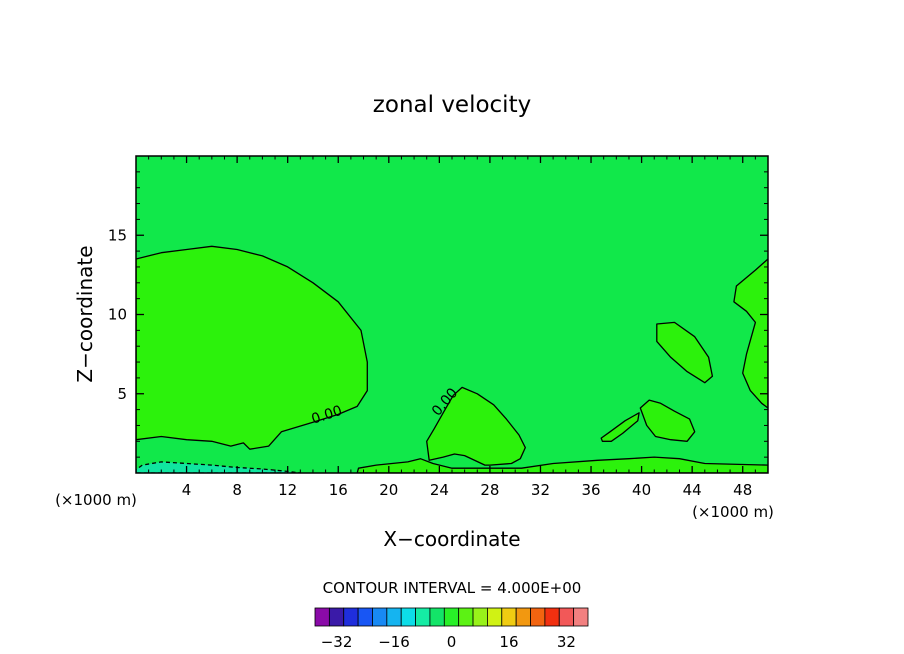  I want to click on colorbar: −32 −16 0 16 32, so click(451, 629).